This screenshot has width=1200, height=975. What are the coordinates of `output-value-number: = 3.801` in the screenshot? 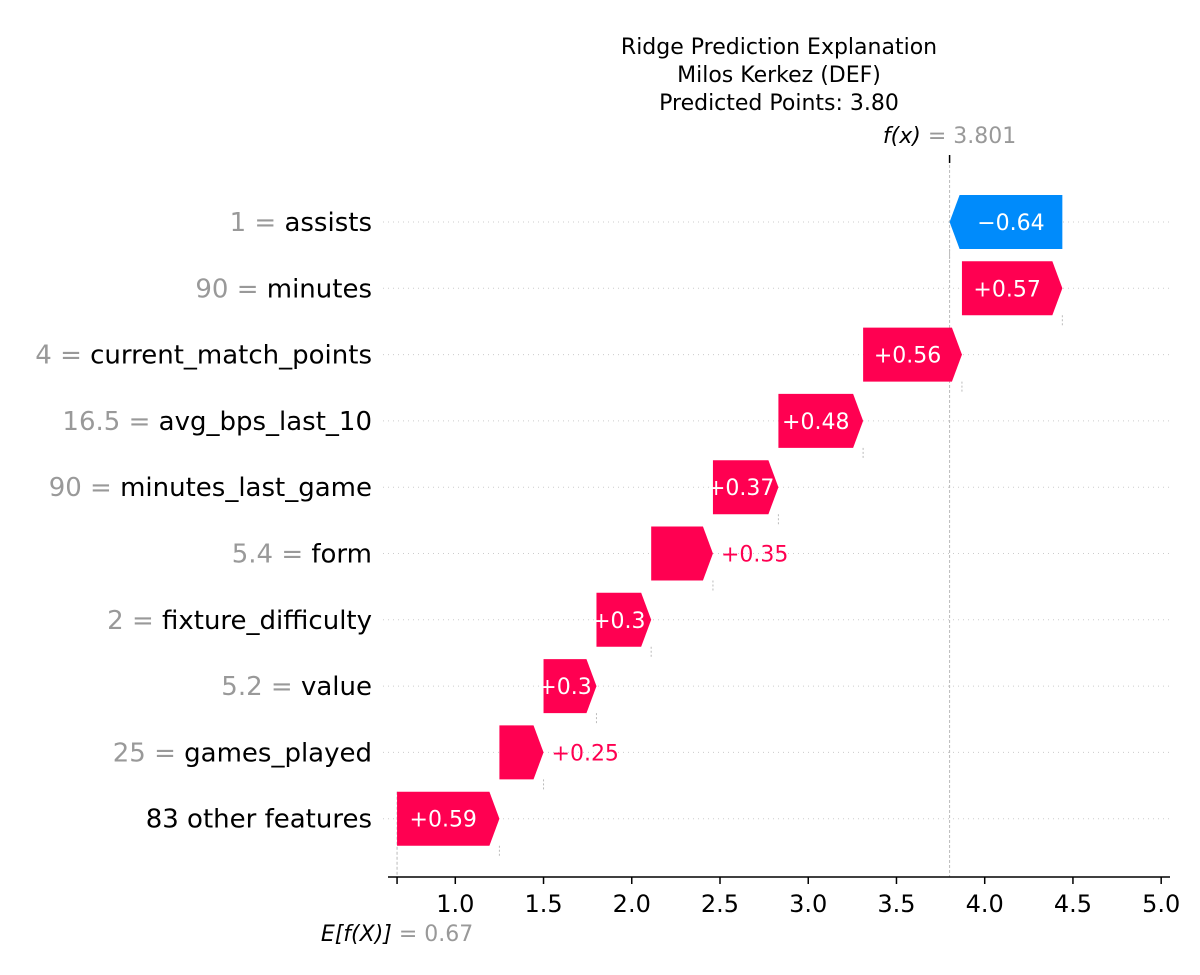 It's located at (972, 136).